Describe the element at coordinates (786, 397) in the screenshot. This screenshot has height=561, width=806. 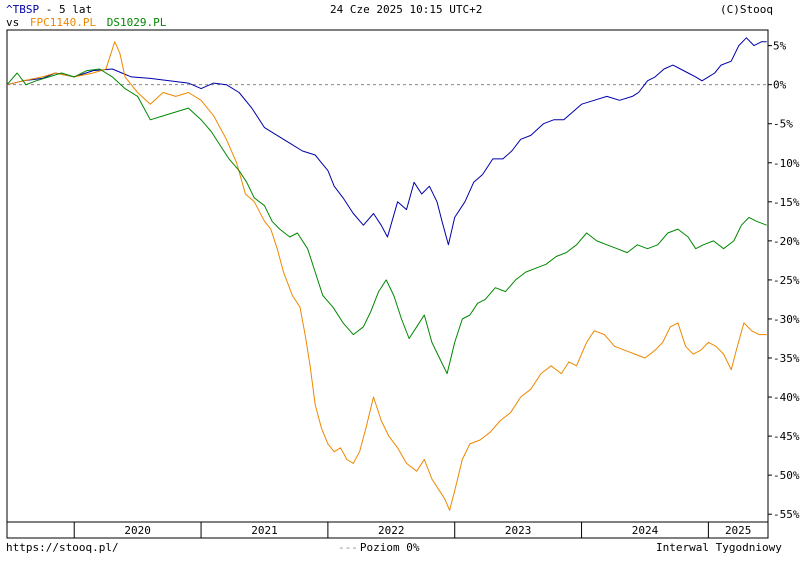
I see `y-tick-label: -40%` at that location.